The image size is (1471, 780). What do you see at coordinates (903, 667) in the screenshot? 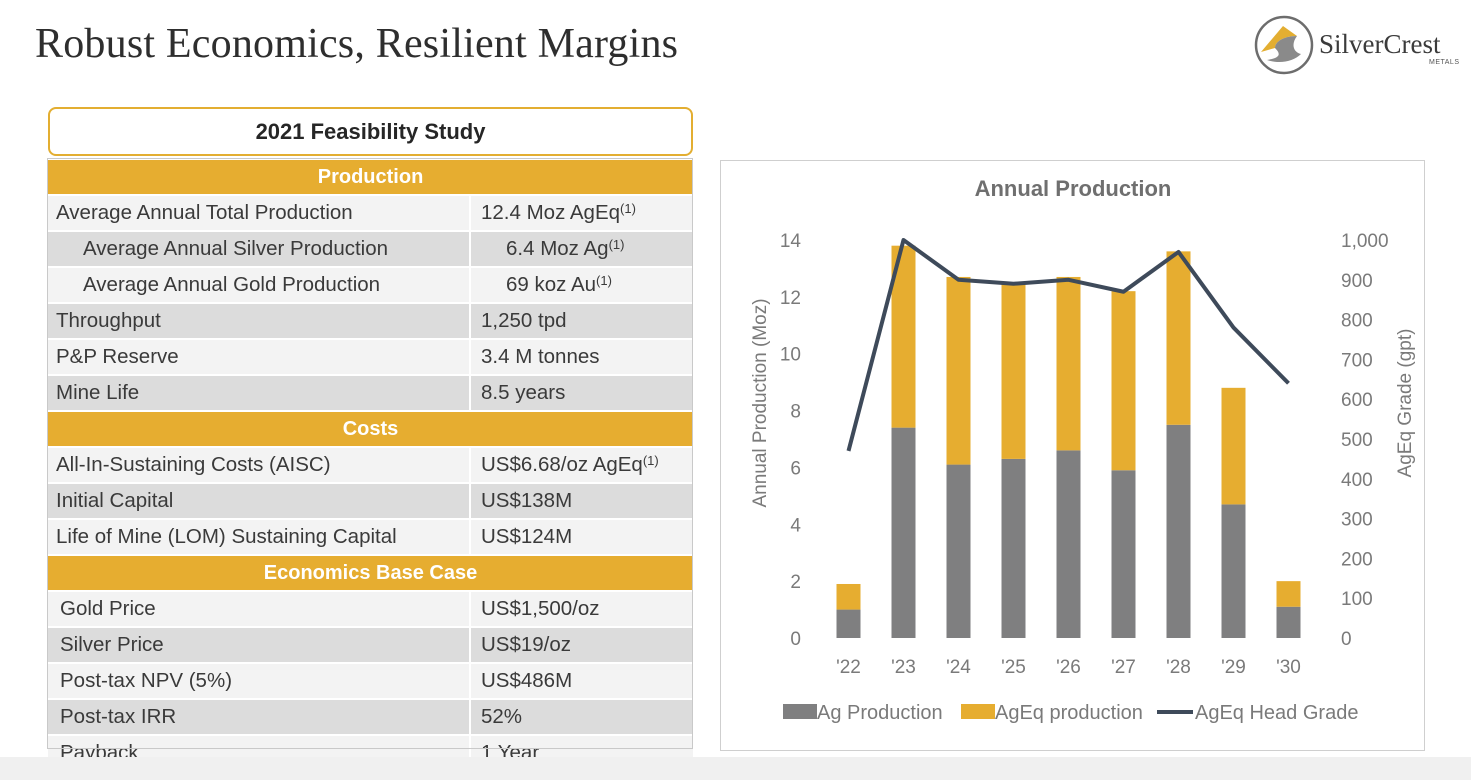
I see `x-tick-label: '23` at bounding box center [903, 667].